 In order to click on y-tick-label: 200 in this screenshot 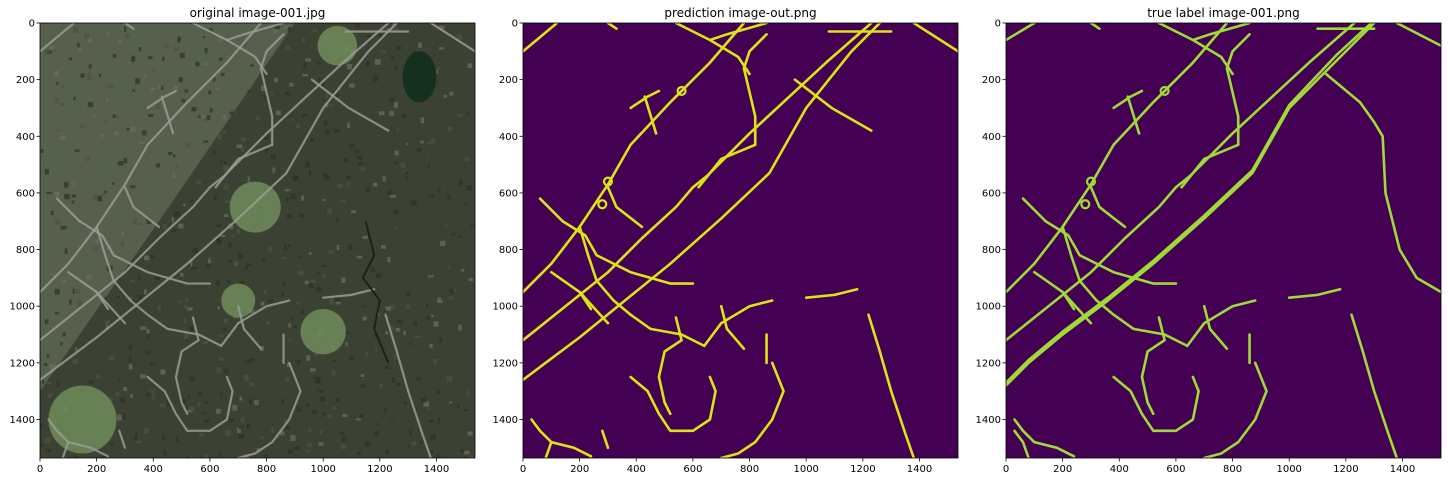, I will do `click(991, 80)`.